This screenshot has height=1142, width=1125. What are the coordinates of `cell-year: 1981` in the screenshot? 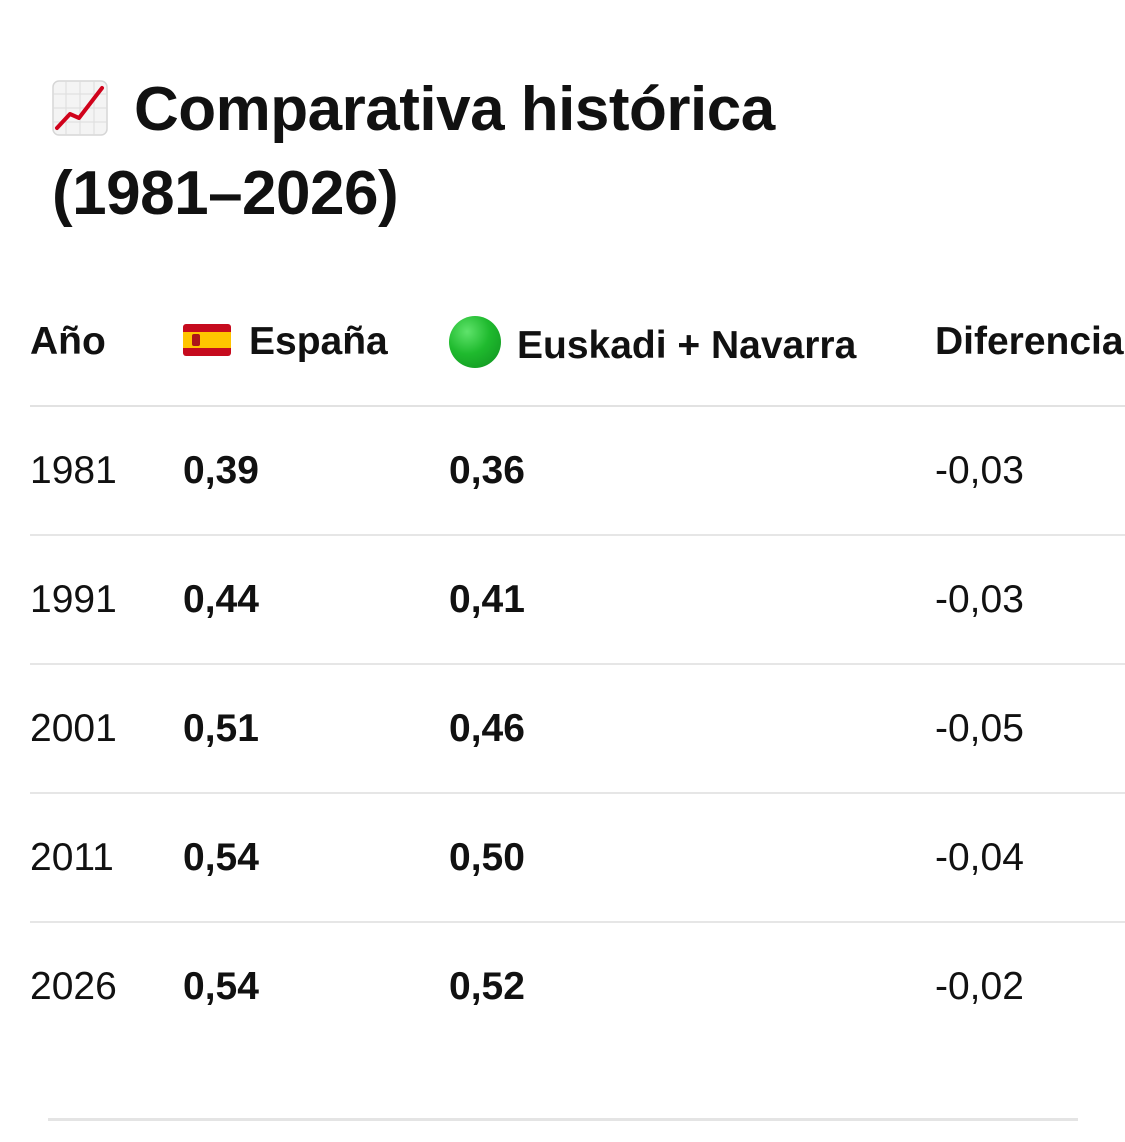 It's located at (106, 471).